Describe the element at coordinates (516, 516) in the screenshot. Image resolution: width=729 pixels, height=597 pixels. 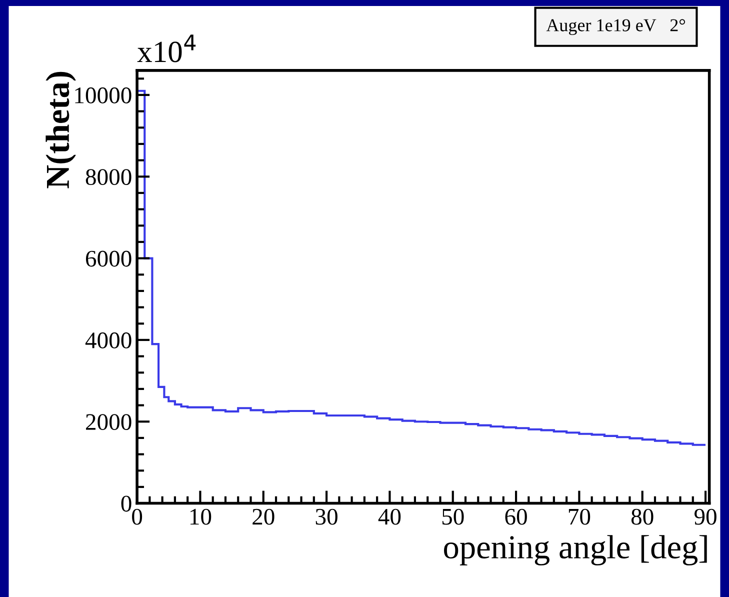
I see `x-tick-label: 60` at that location.